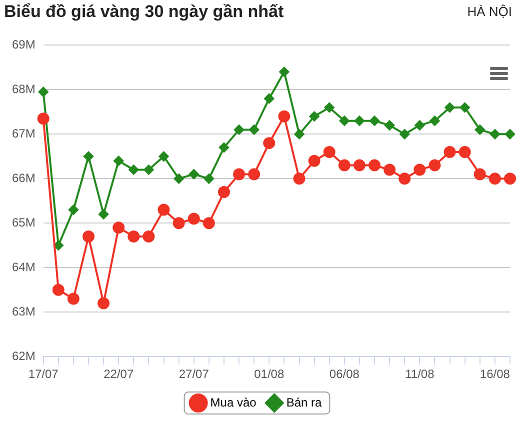  What do you see at coordinates (24, 133) in the screenshot?
I see `y-tick-label: 67M` at bounding box center [24, 133].